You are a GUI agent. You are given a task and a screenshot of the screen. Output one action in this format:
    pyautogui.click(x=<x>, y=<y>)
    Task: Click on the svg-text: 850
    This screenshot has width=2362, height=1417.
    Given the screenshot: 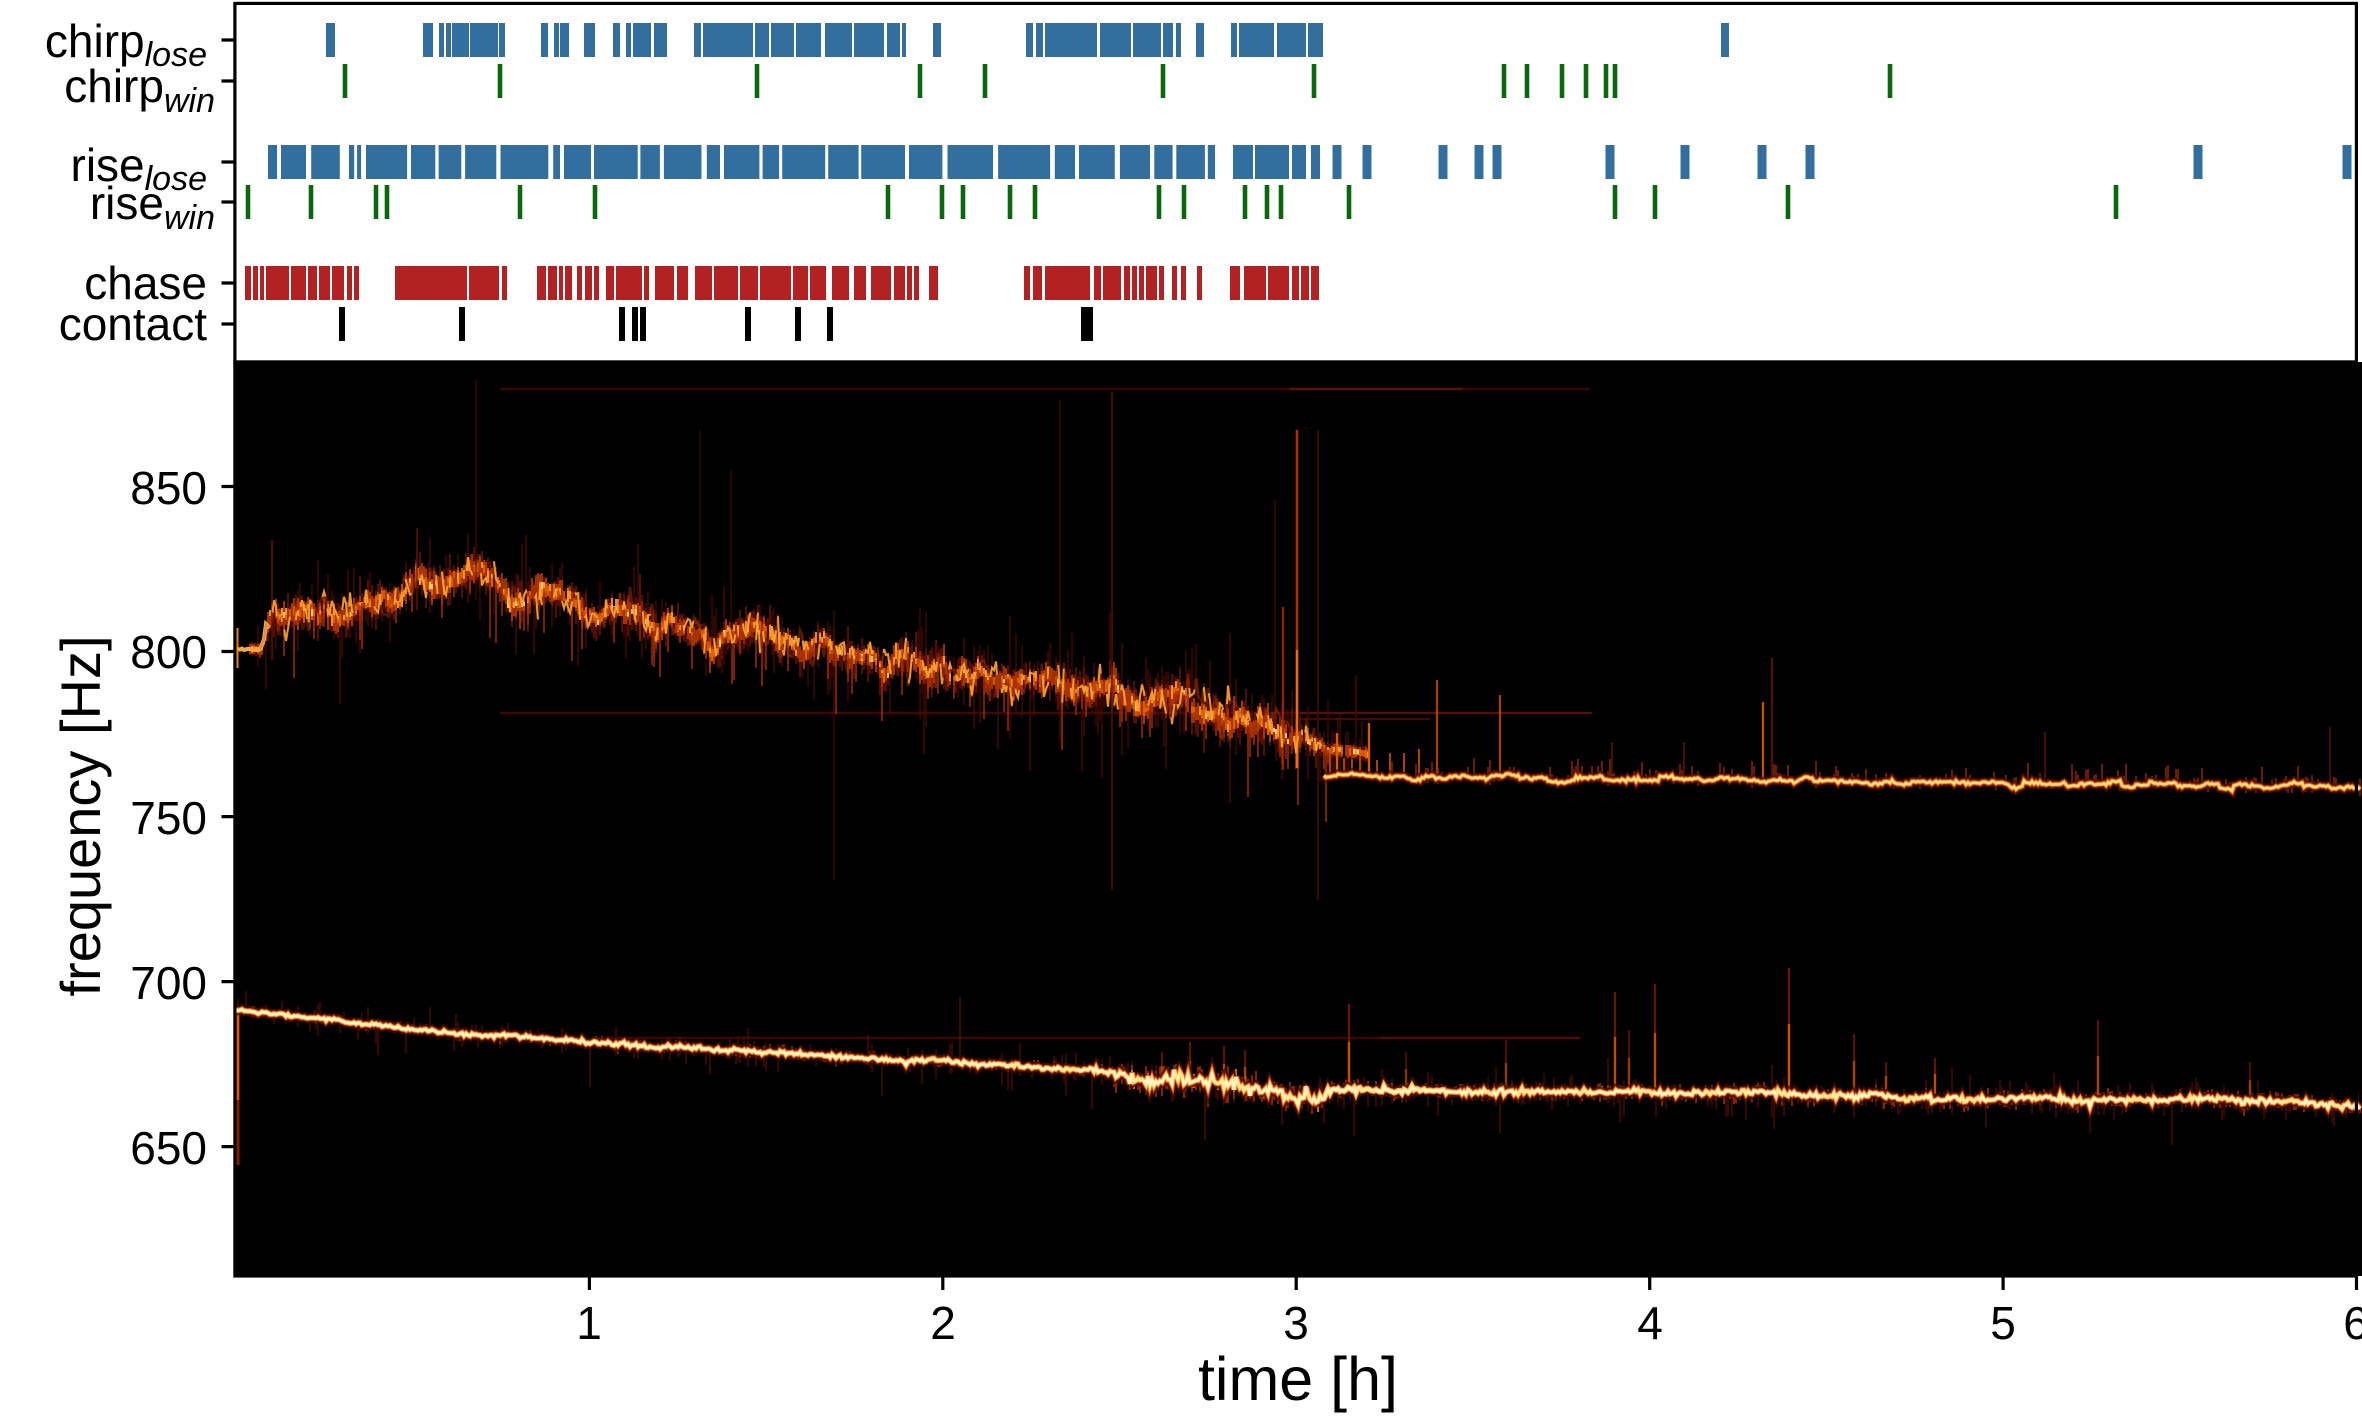 What is the action you would take?
    pyautogui.click(x=168, y=488)
    